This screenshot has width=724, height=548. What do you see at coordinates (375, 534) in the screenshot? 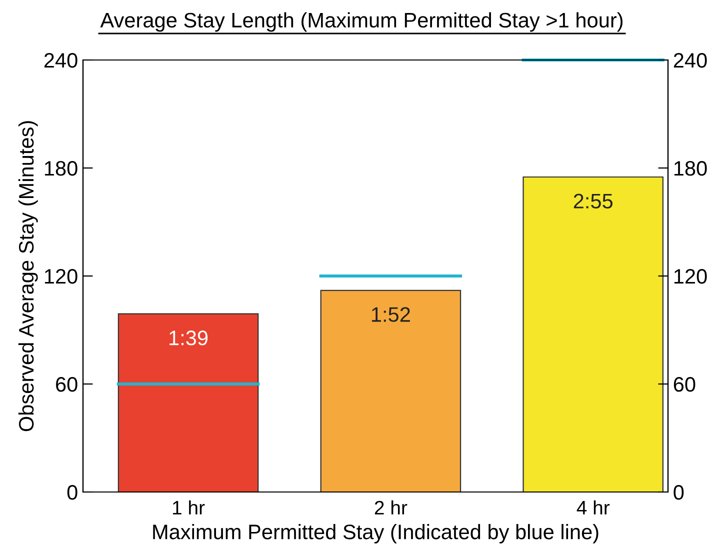
I see `x-axis-title: Maximum Permitted Stay (Indicated by blue line)` at bounding box center [375, 534].